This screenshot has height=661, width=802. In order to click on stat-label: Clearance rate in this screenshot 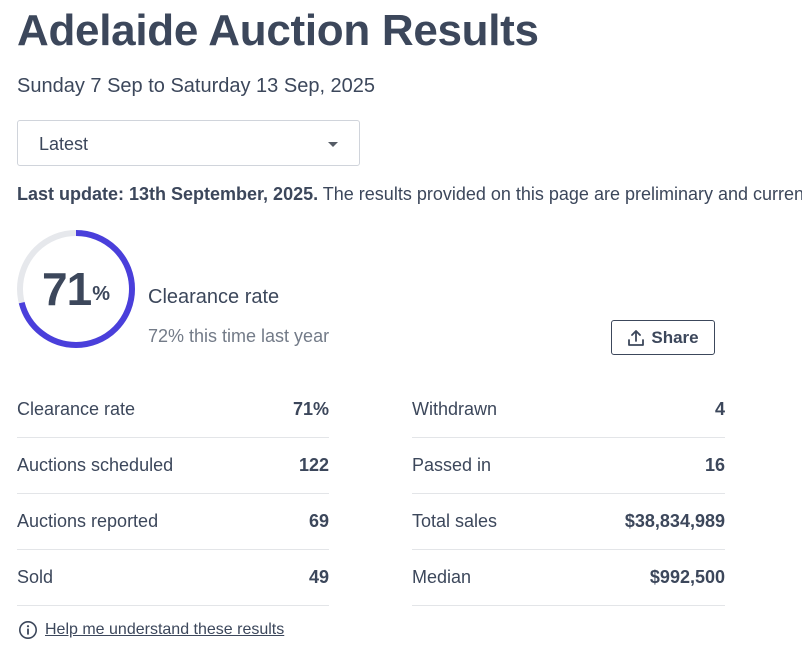, I will do `click(76, 409)`.